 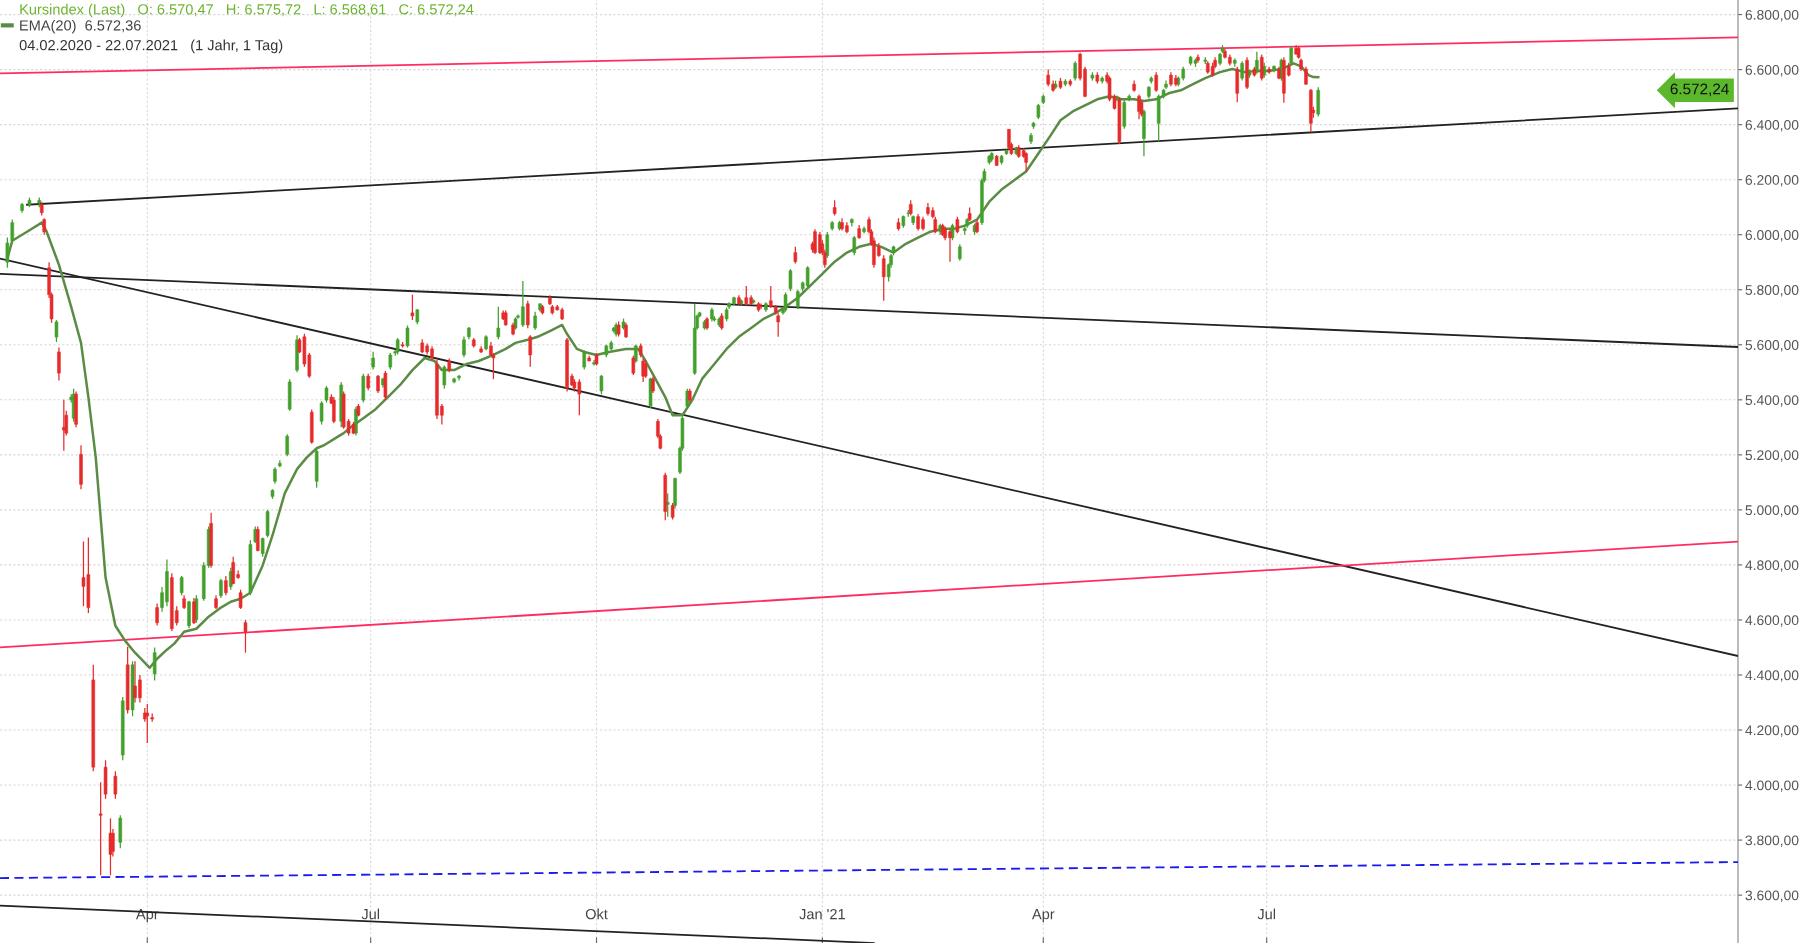 I want to click on x-tick-label: Apr, so click(x=1043, y=916).